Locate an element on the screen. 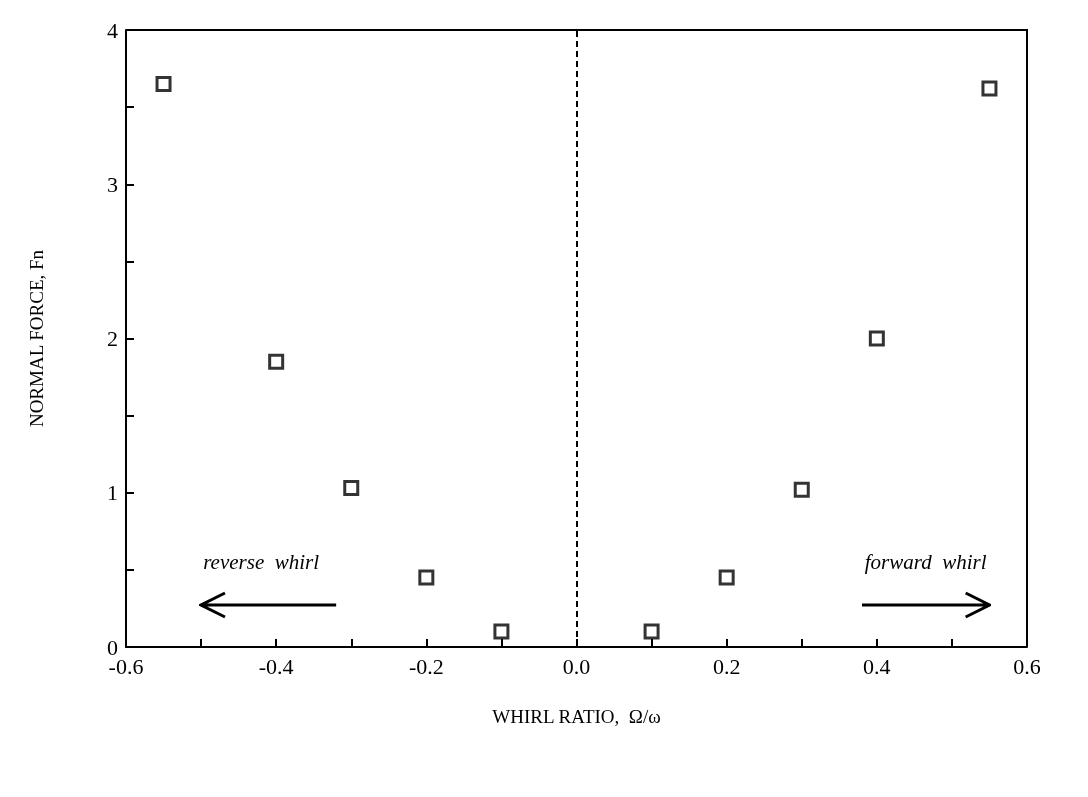 The height and width of the screenshot is (797, 1088). y-tick-label: 0 is located at coordinates (112, 647).